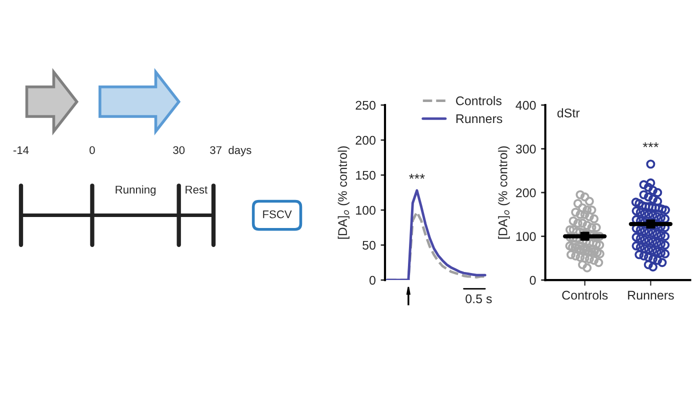 The image size is (700, 395). I want to click on y-tick-label: 150, so click(366, 175).